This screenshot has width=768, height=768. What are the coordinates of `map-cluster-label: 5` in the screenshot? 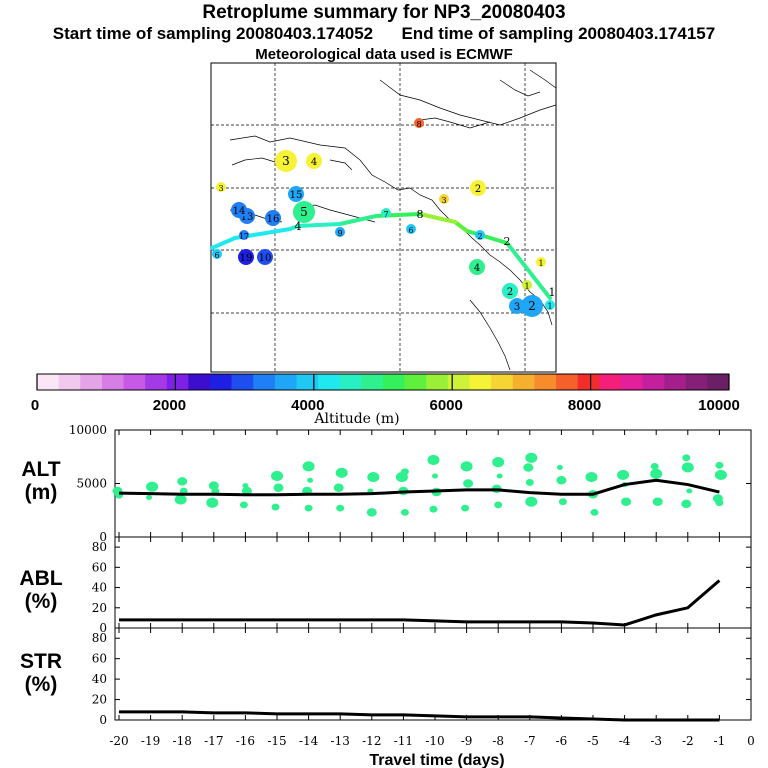 It's located at (304, 212).